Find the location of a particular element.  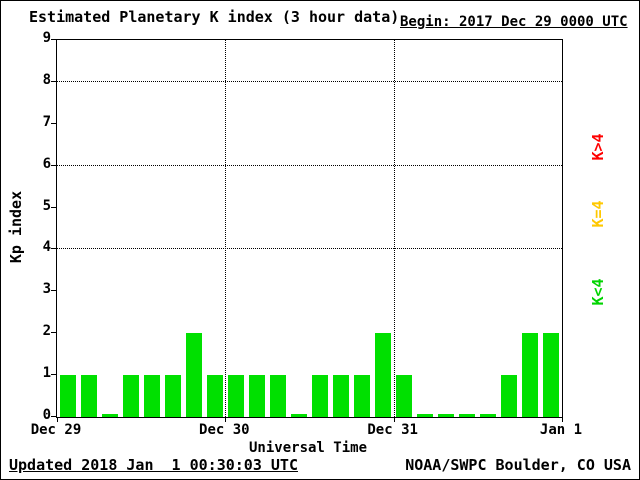

begin-label: Begin: 2017 Dec 29 0000 UTC is located at coordinates (514, 22).